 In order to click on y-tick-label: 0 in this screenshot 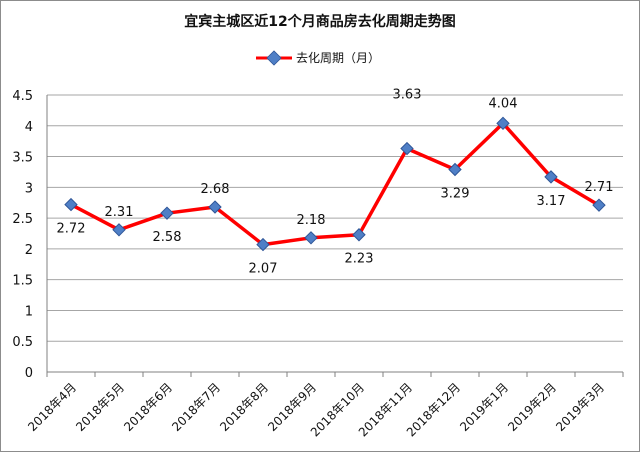, I will do `click(29, 373)`.